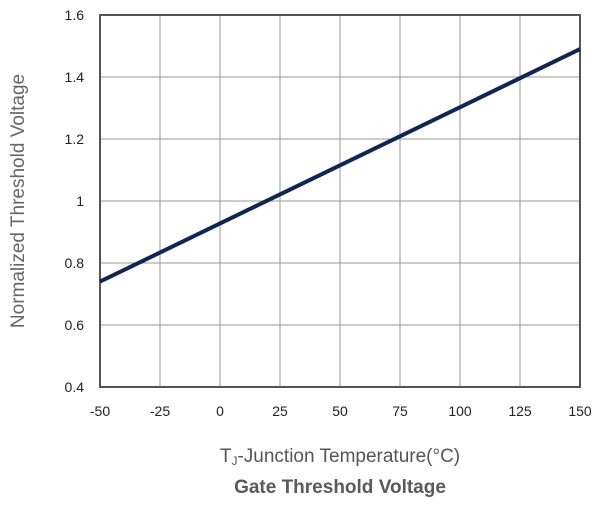 Image resolution: width=598 pixels, height=507 pixels. What do you see at coordinates (18, 201) in the screenshot?
I see `y-axis-label: Normalized Threshold Voltage` at bounding box center [18, 201].